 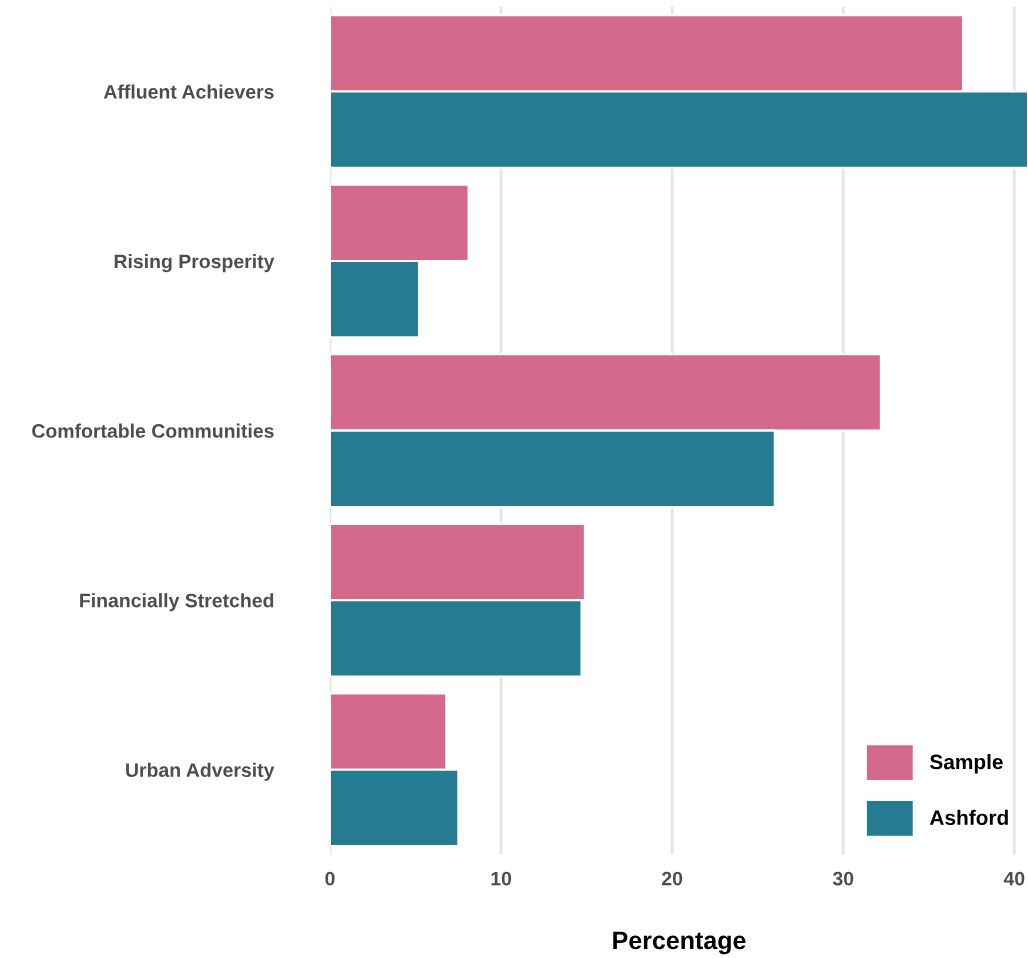 What do you see at coordinates (194, 263) in the screenshot?
I see `y-tick-label: Rising Prosperity` at bounding box center [194, 263].